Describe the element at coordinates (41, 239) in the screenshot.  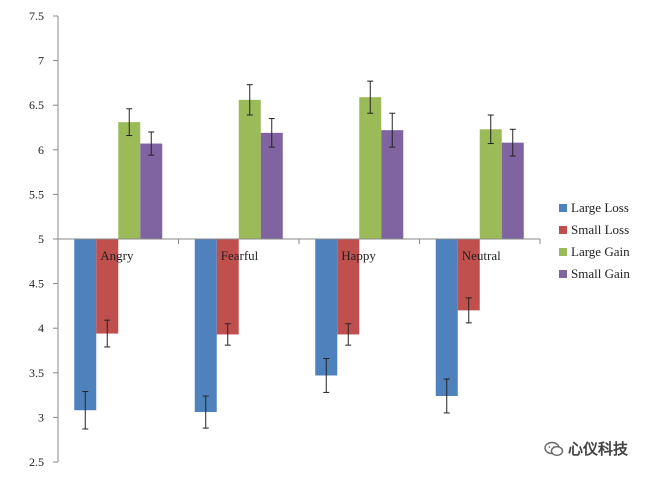
I see `y-tick-label-5: 5` at that location.